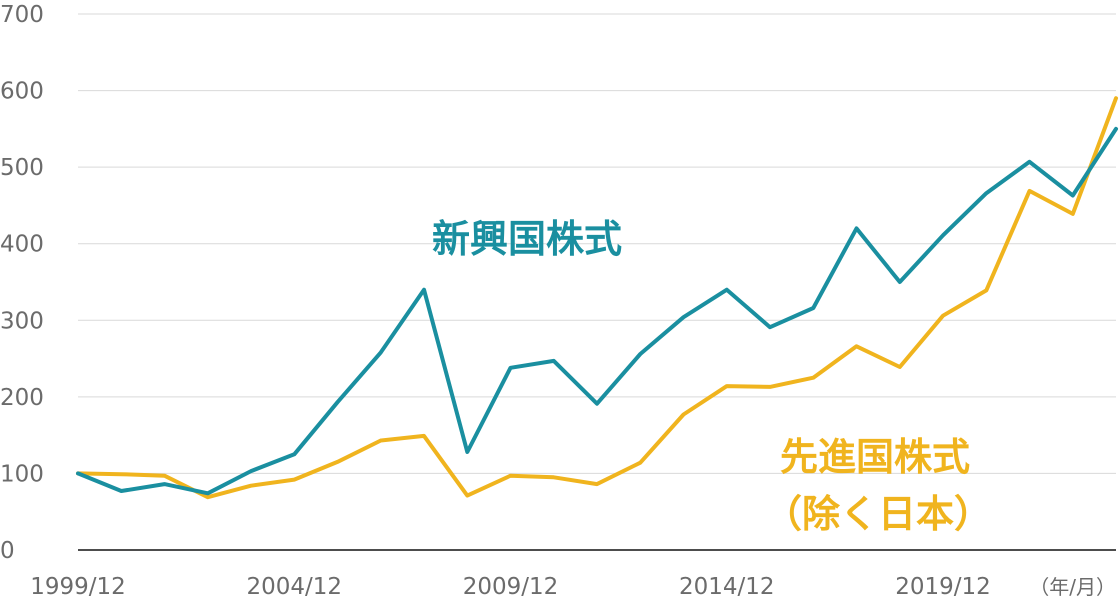 The image size is (1120, 602). What do you see at coordinates (78, 587) in the screenshot?
I see `x-tick-label: 1999/12` at bounding box center [78, 587].